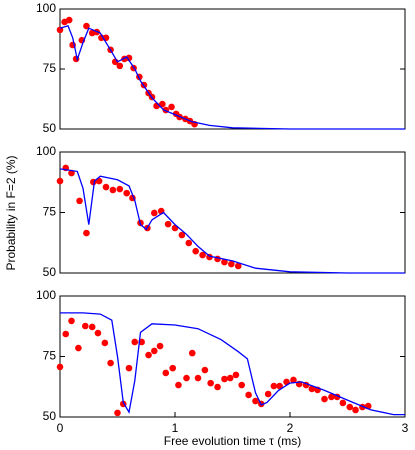  I want to click on x-tick-label: 3, so click(405, 428).